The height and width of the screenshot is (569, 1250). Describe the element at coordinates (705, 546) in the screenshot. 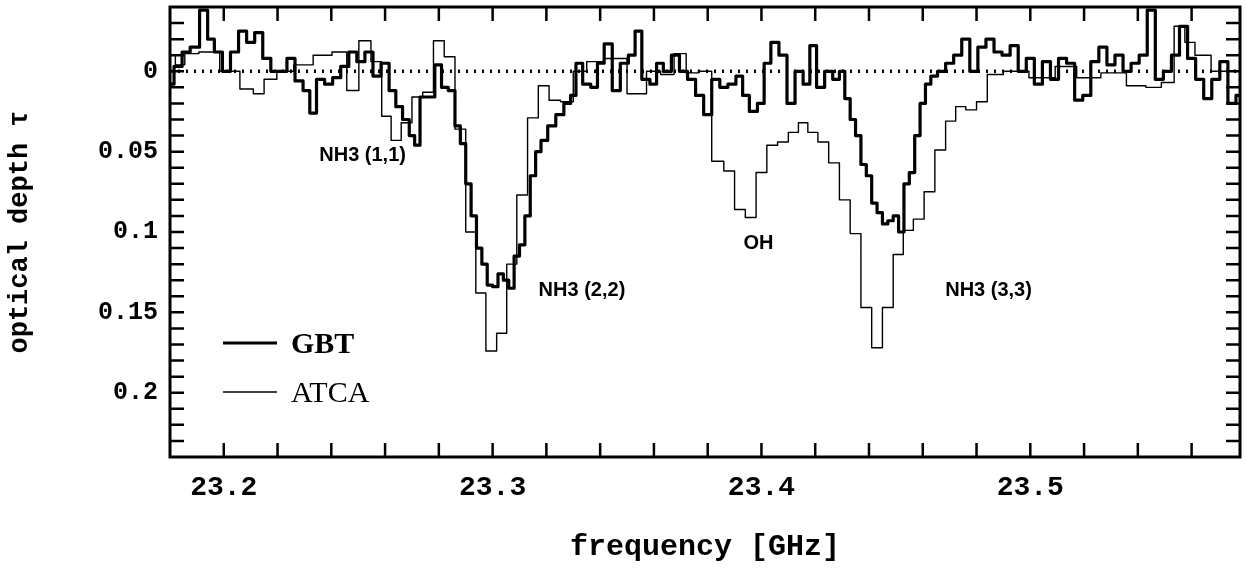

I see `x-axis-title: frequency [GHz]` at that location.